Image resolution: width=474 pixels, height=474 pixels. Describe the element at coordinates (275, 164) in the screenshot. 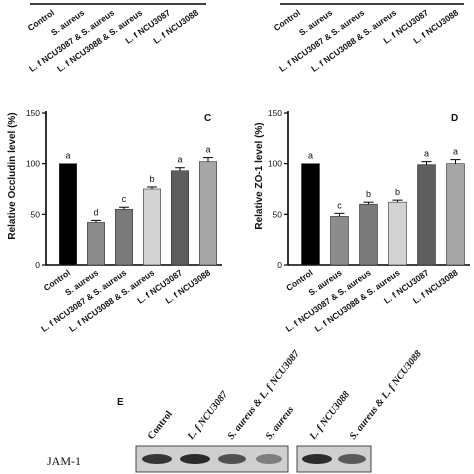

I see `panel-d-y-tick-label: 100` at that location.